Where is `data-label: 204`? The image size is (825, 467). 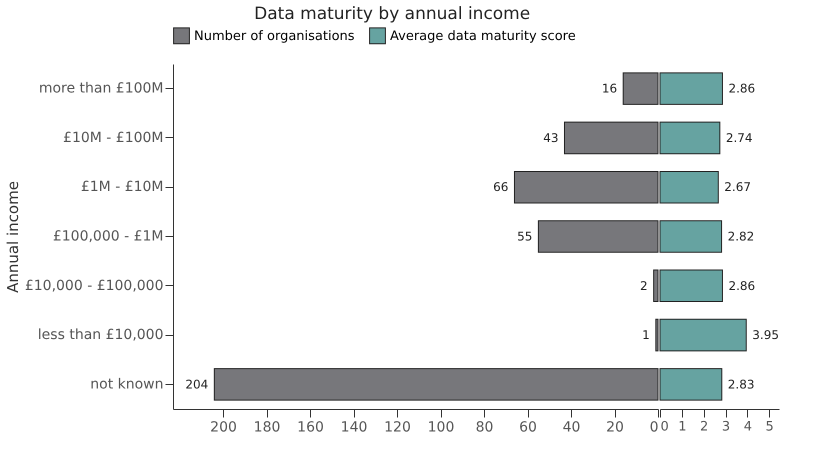 data-label: 204 is located at coordinates (196, 384).